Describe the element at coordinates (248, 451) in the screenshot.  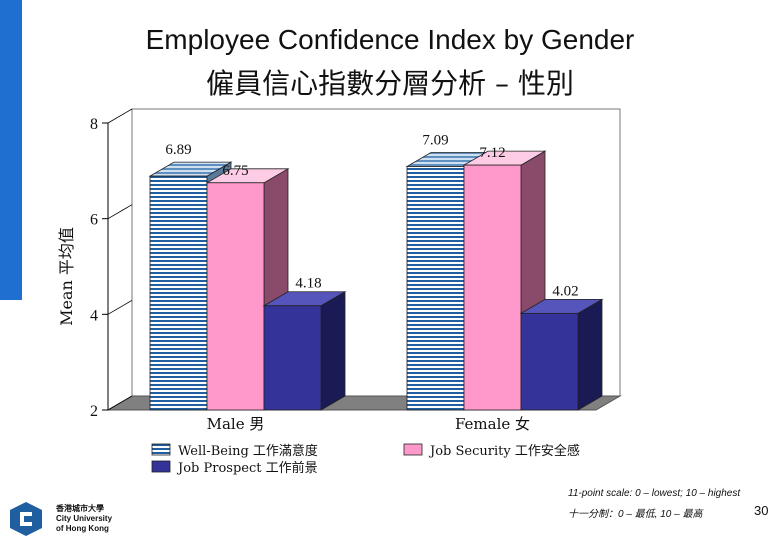
I see `legend-label: Well-Being 工作滿意度` at that location.